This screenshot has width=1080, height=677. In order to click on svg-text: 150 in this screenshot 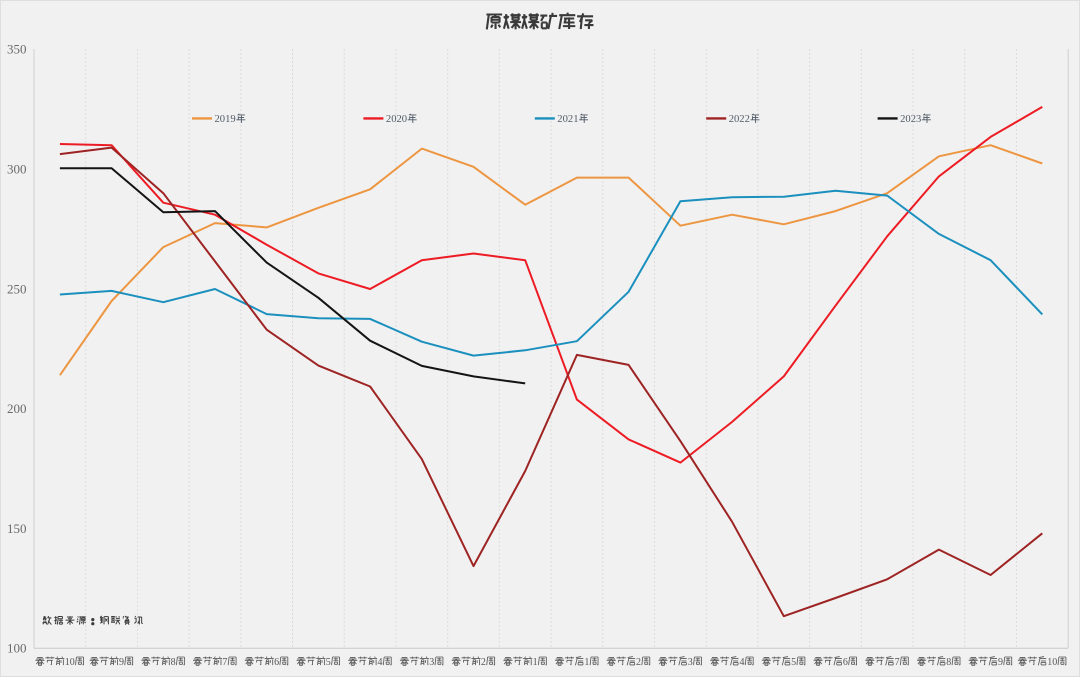, I will do `click(17, 528)`.